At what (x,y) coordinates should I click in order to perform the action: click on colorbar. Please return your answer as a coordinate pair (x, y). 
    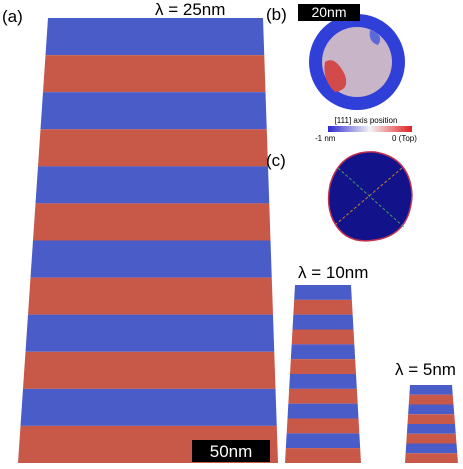
    Looking at the image, I should click on (370, 129).